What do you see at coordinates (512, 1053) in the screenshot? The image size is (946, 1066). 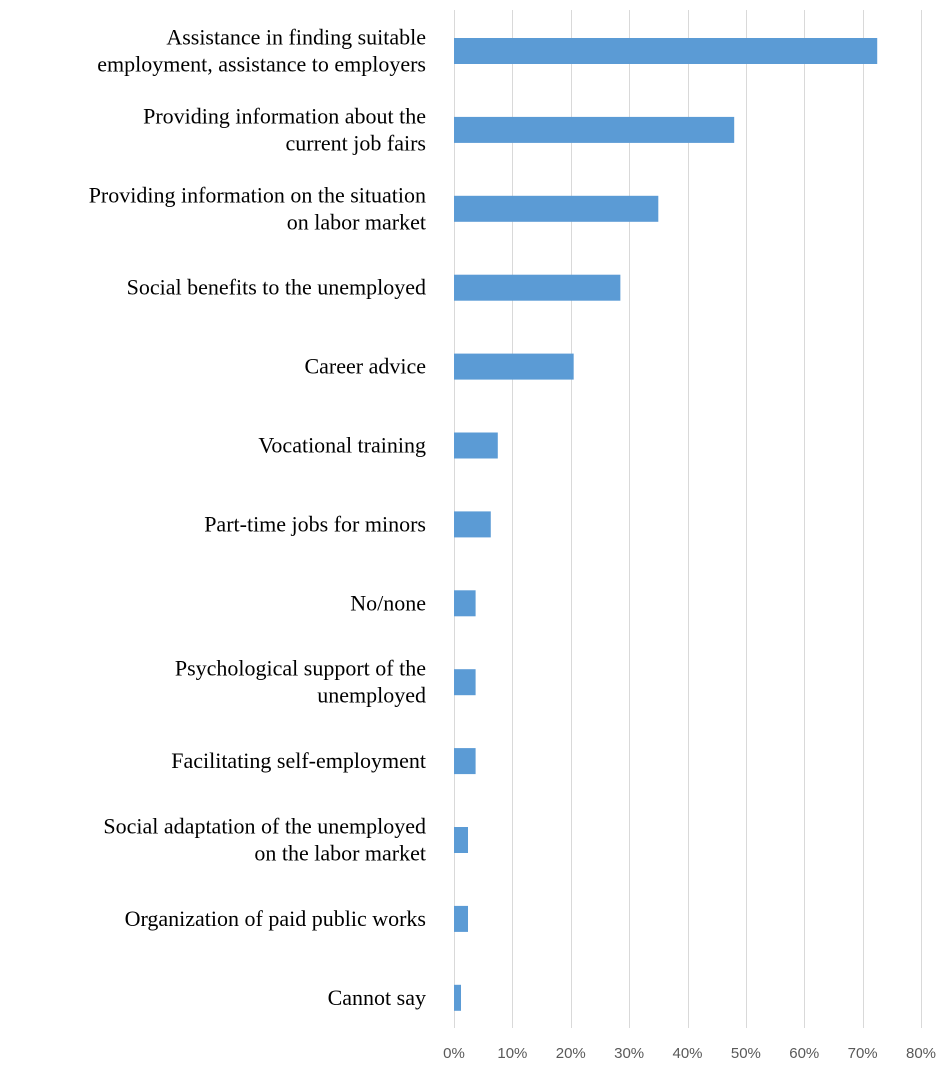 I see `x-tick-label: 10%` at bounding box center [512, 1053].